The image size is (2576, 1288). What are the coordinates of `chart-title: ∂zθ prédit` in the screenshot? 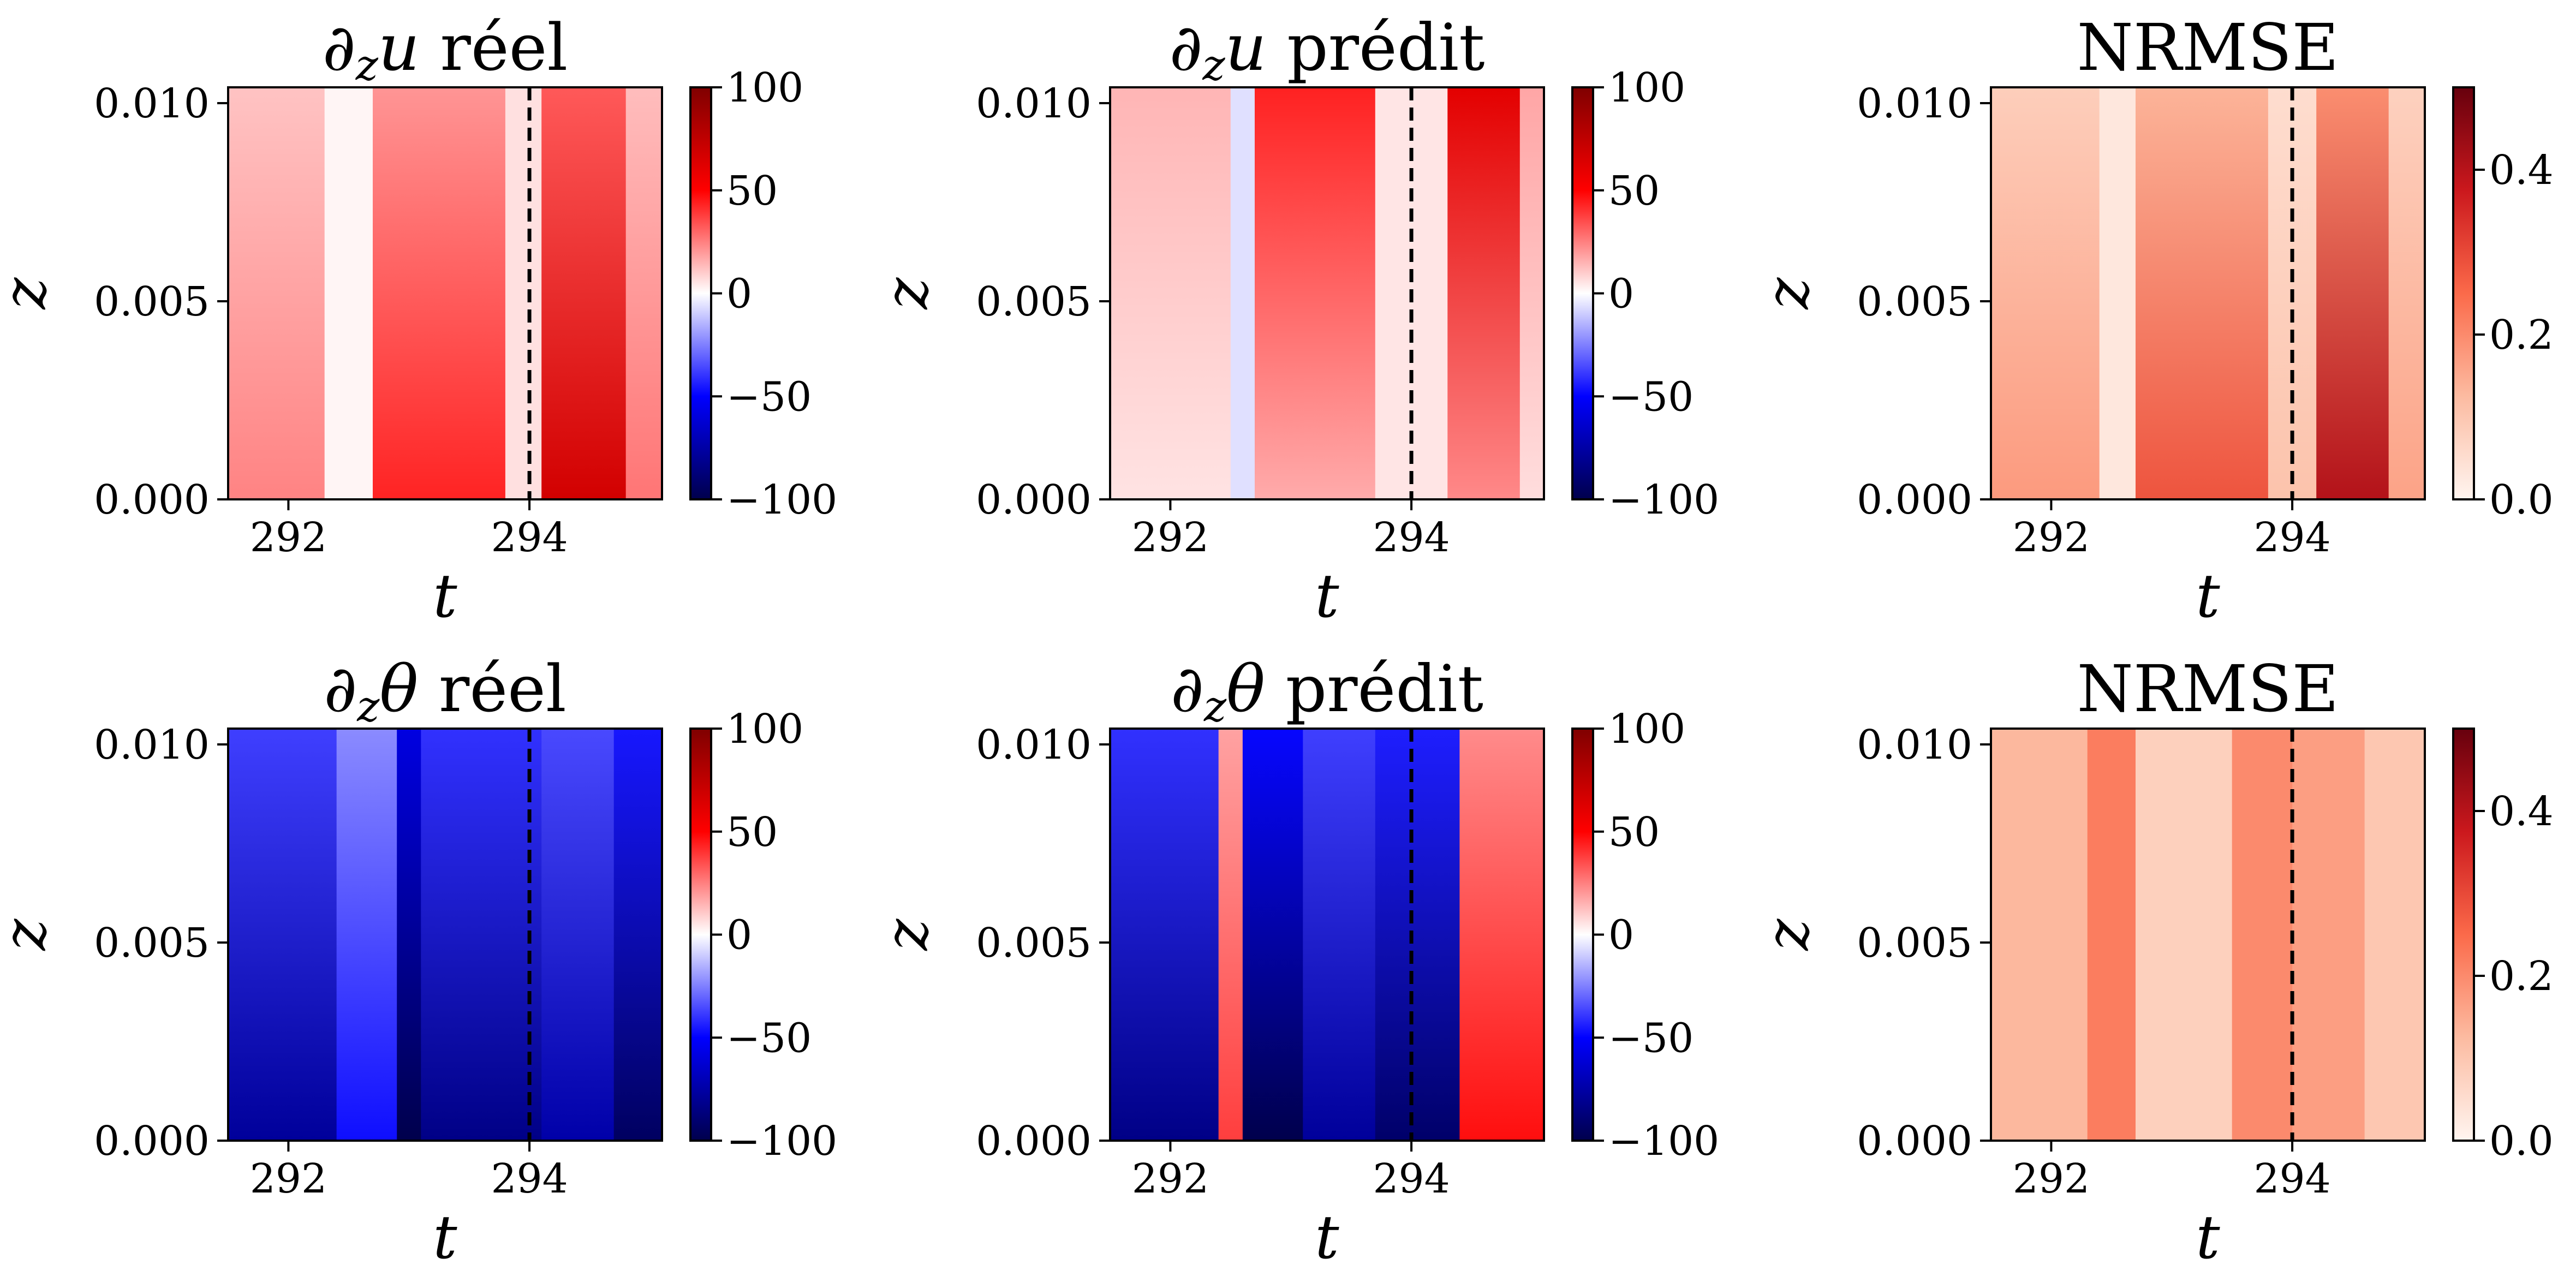 It's located at (1327, 691).